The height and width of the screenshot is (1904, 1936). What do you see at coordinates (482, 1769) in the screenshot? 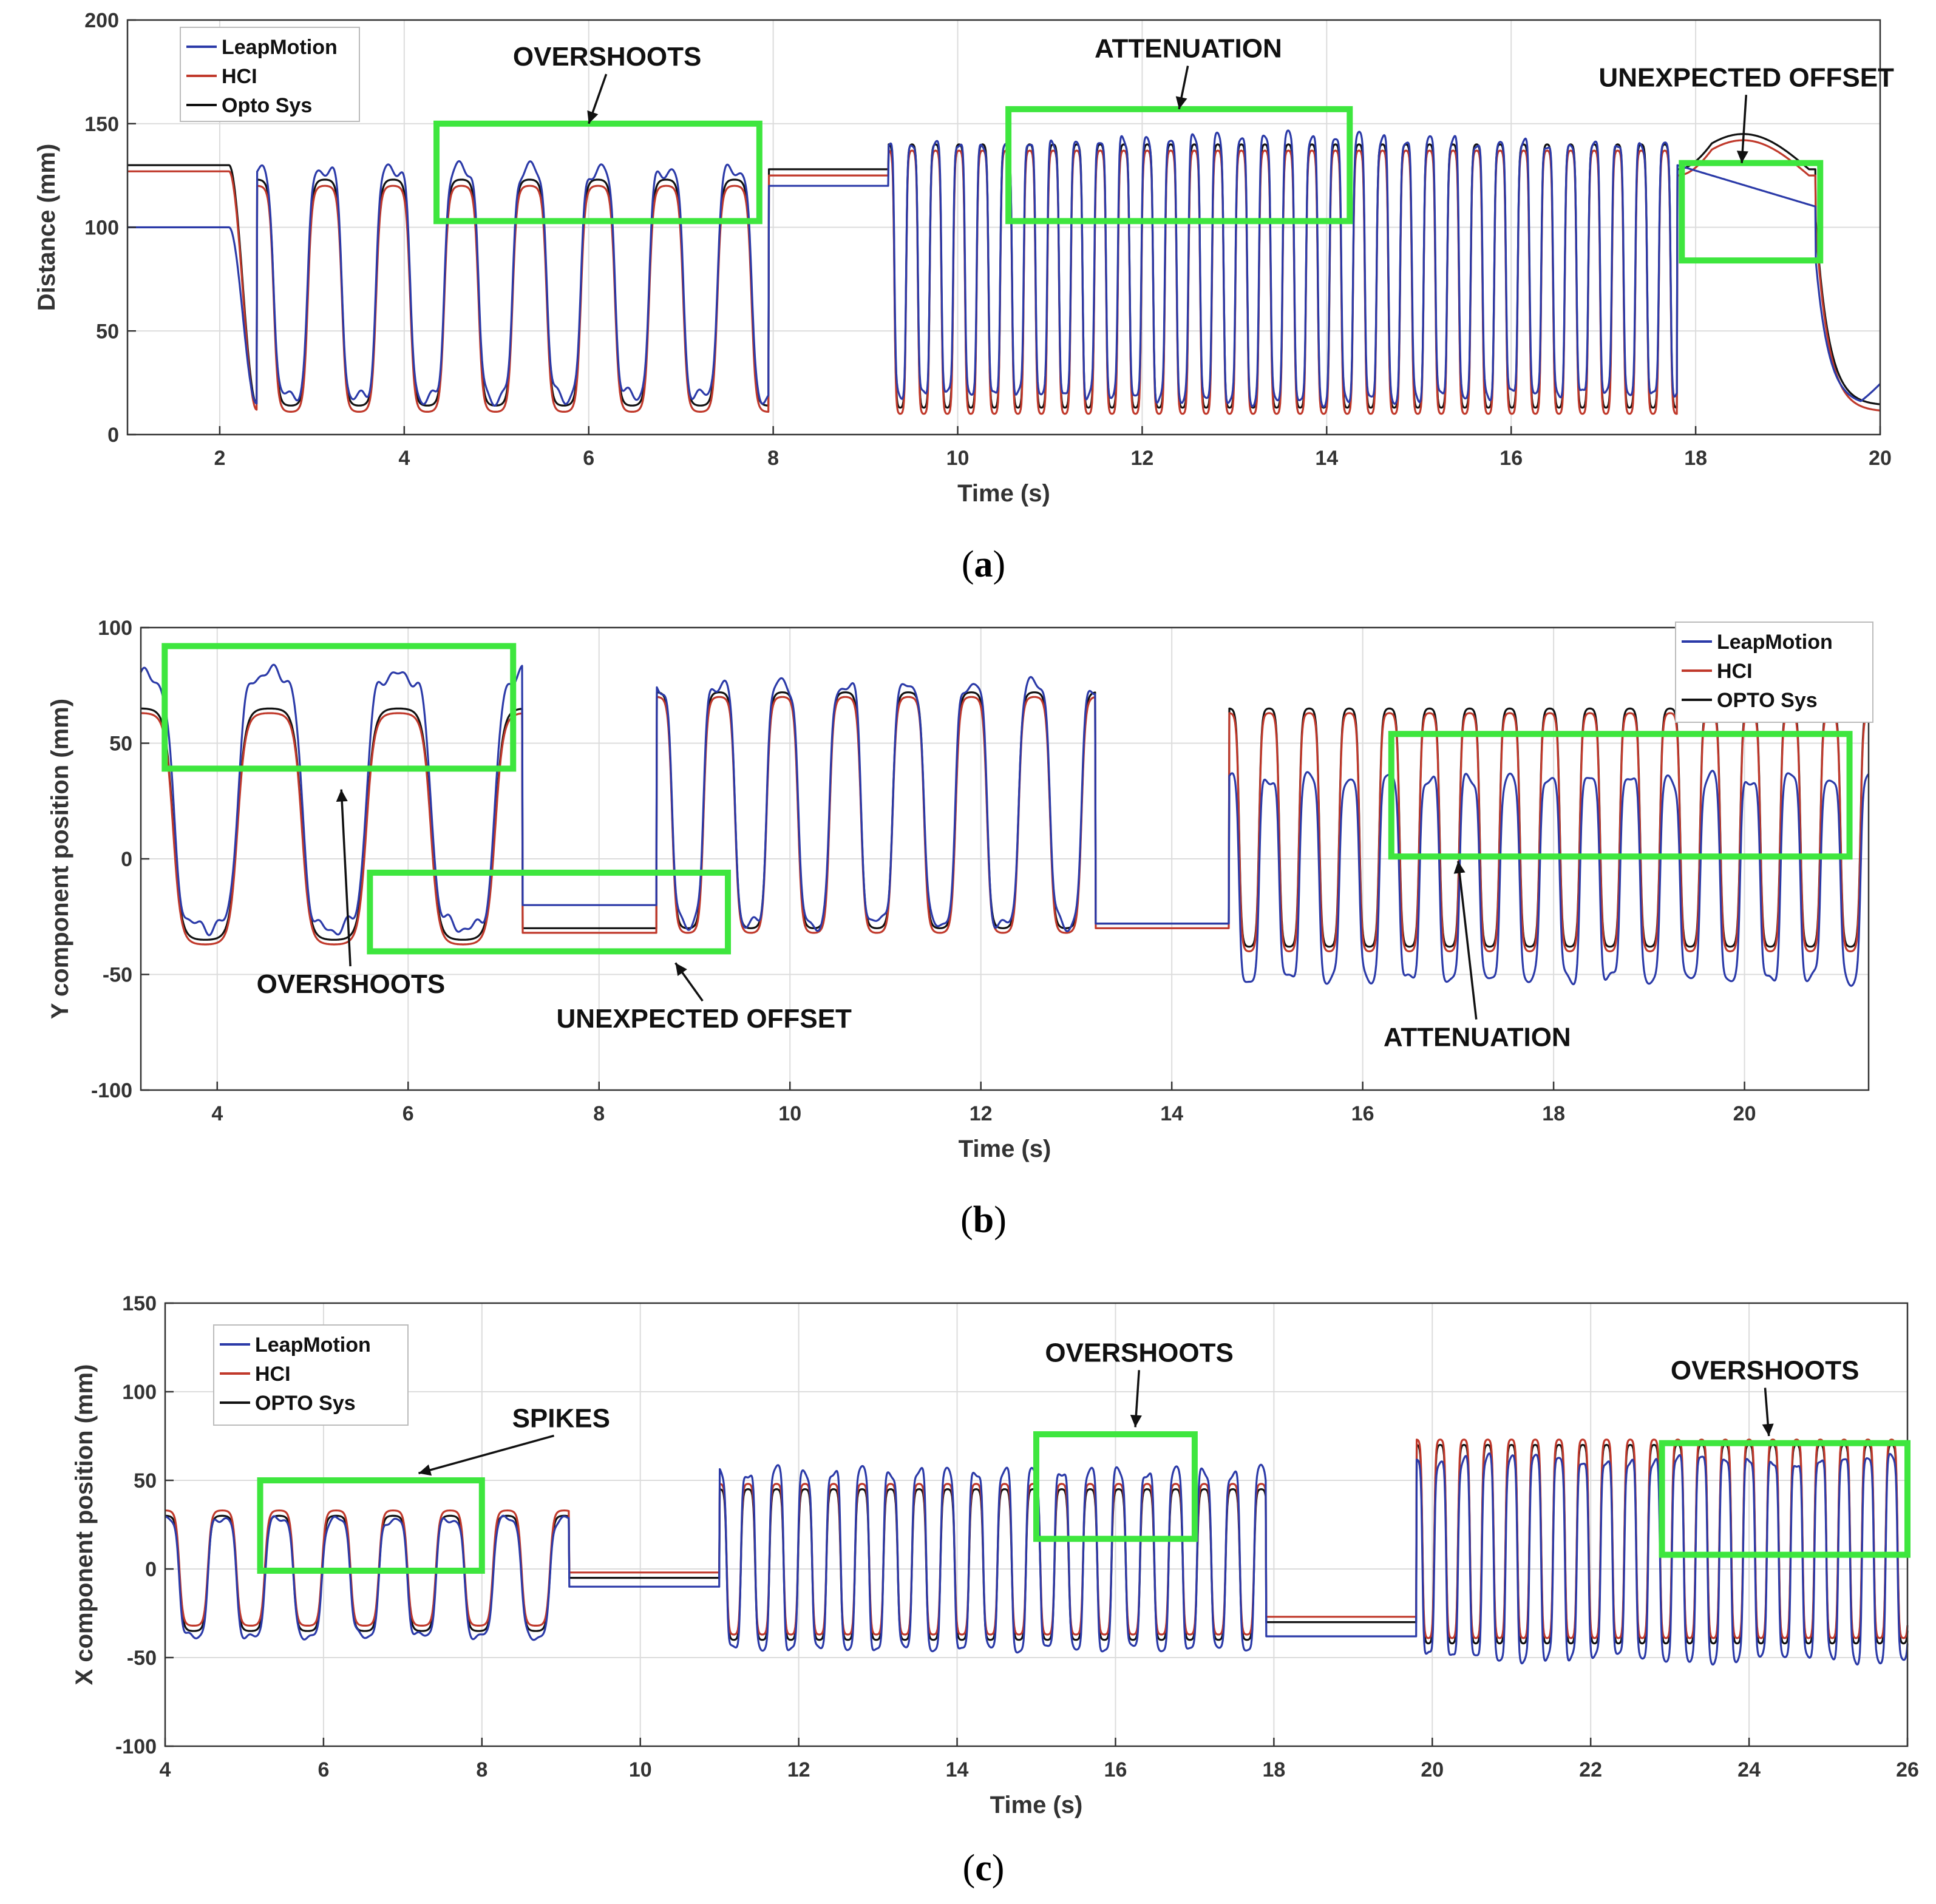
I see `chart-c-x-tick-label: 8` at bounding box center [482, 1769].